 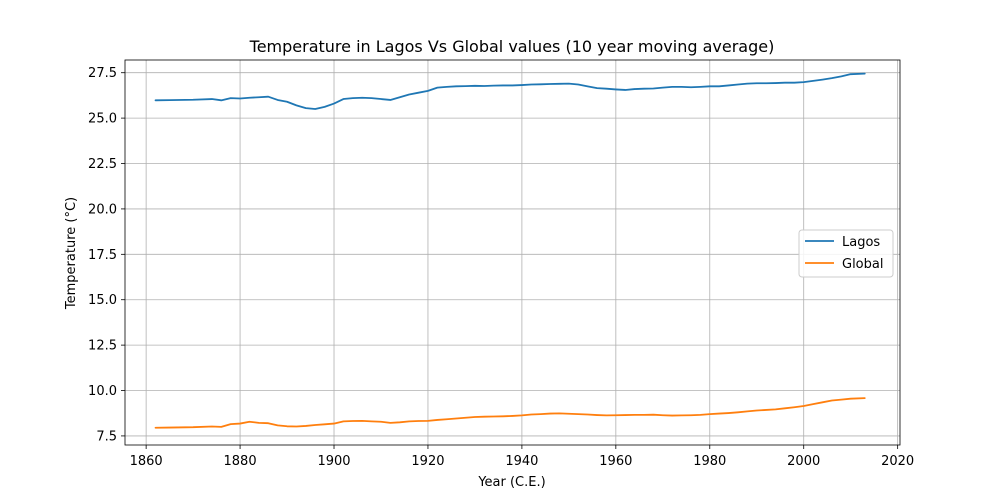 What do you see at coordinates (511, 482) in the screenshot?
I see `x-axis-label: Year (C.E.)` at bounding box center [511, 482].